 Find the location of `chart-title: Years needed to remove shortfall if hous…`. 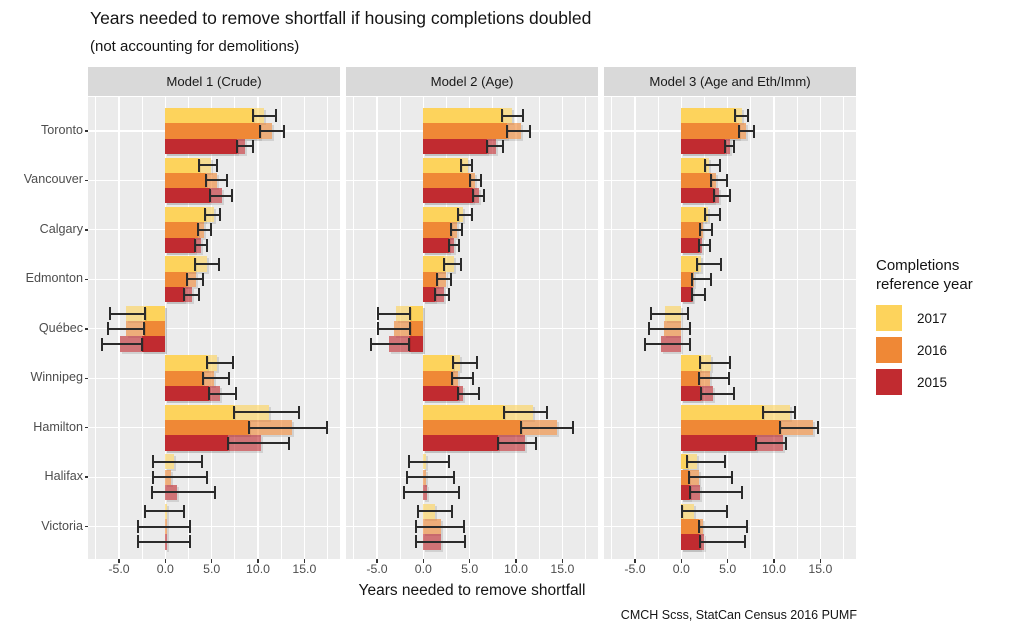

chart-title: Years needed to remove shortfall if hous… is located at coordinates (341, 18).